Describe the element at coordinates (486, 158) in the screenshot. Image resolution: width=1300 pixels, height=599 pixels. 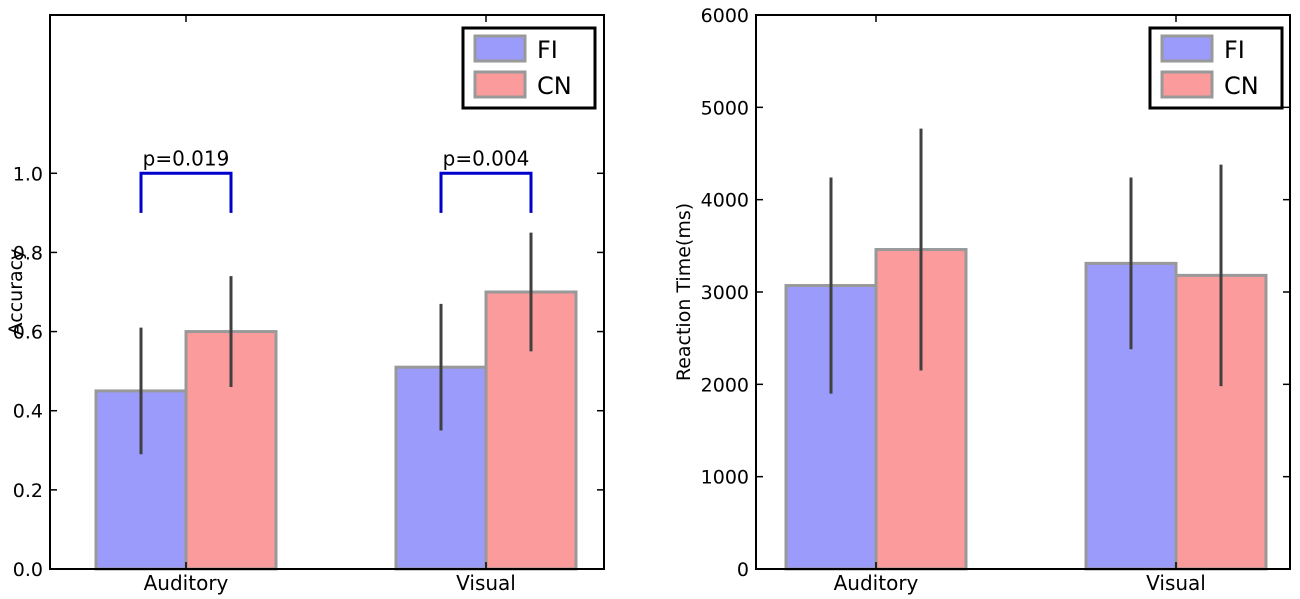
I see `p-value-label-visual: p=0.004` at that location.